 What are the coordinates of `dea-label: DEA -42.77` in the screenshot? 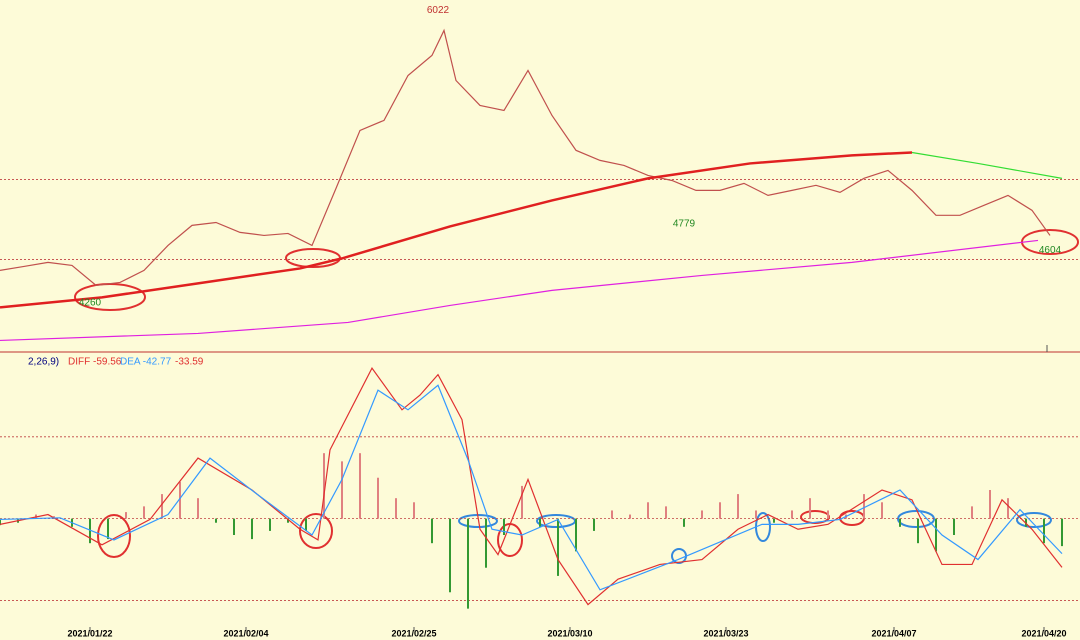 It's located at (146, 362).